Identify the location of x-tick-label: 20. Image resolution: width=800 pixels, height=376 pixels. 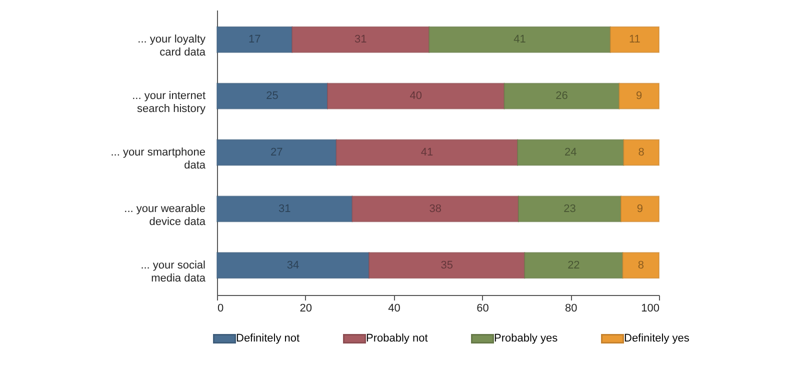
(306, 308).